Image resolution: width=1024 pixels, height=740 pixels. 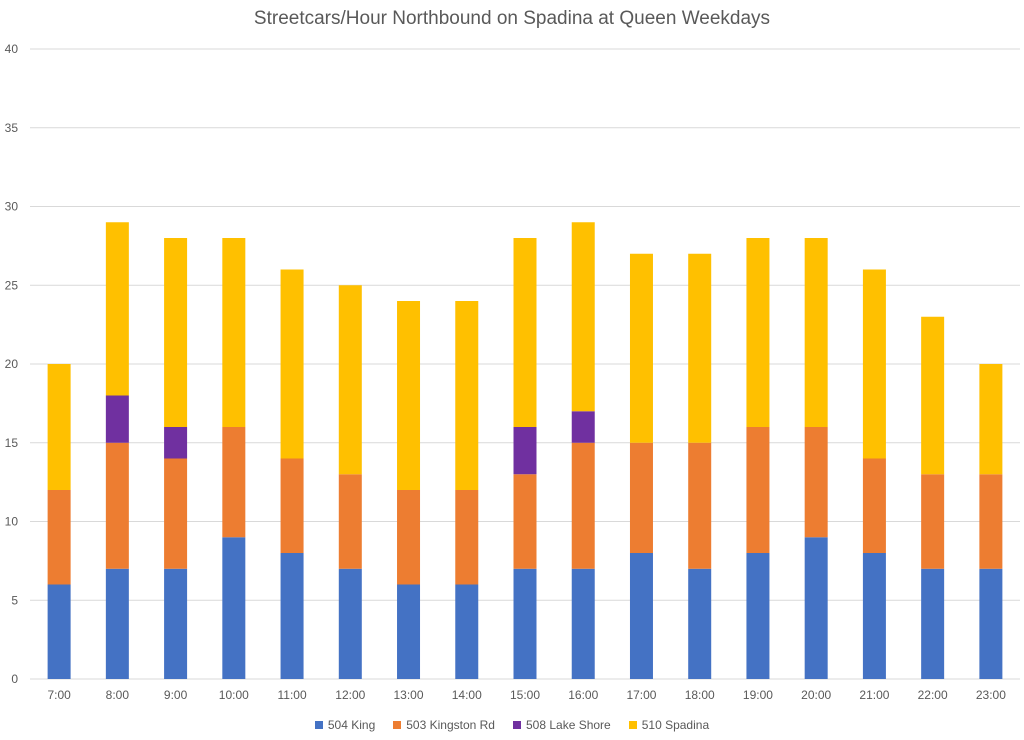 What do you see at coordinates (816, 608) in the screenshot?
I see `bar-segment-504-king-2000` at bounding box center [816, 608].